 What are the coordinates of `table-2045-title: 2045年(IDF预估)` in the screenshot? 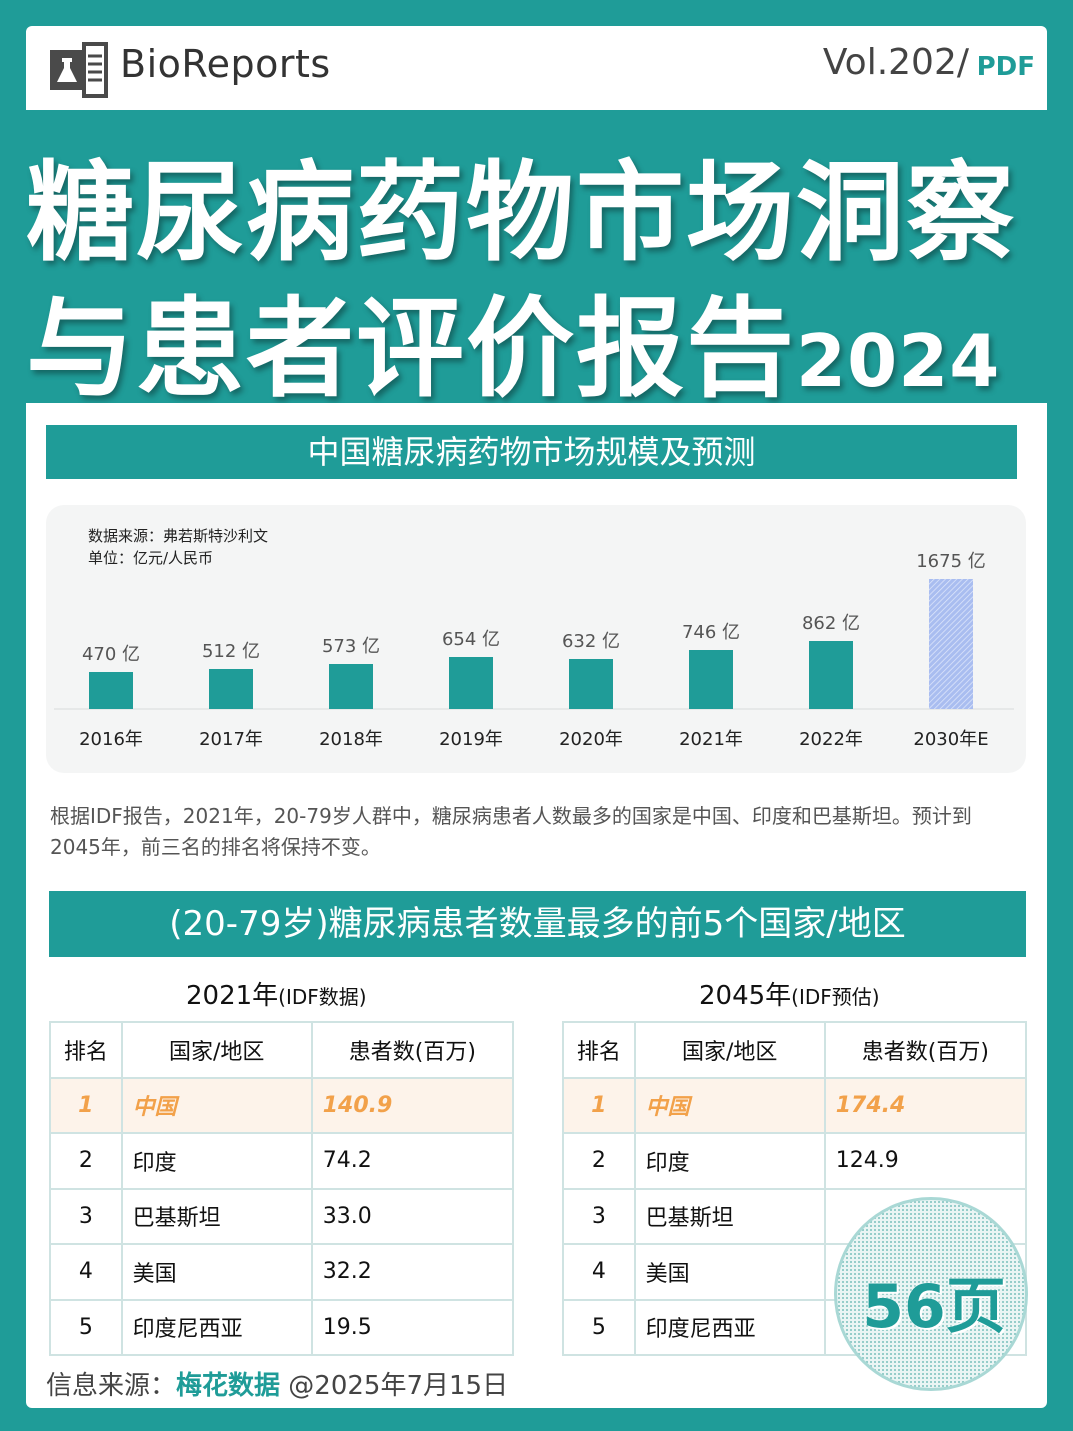 It's located at (789, 993).